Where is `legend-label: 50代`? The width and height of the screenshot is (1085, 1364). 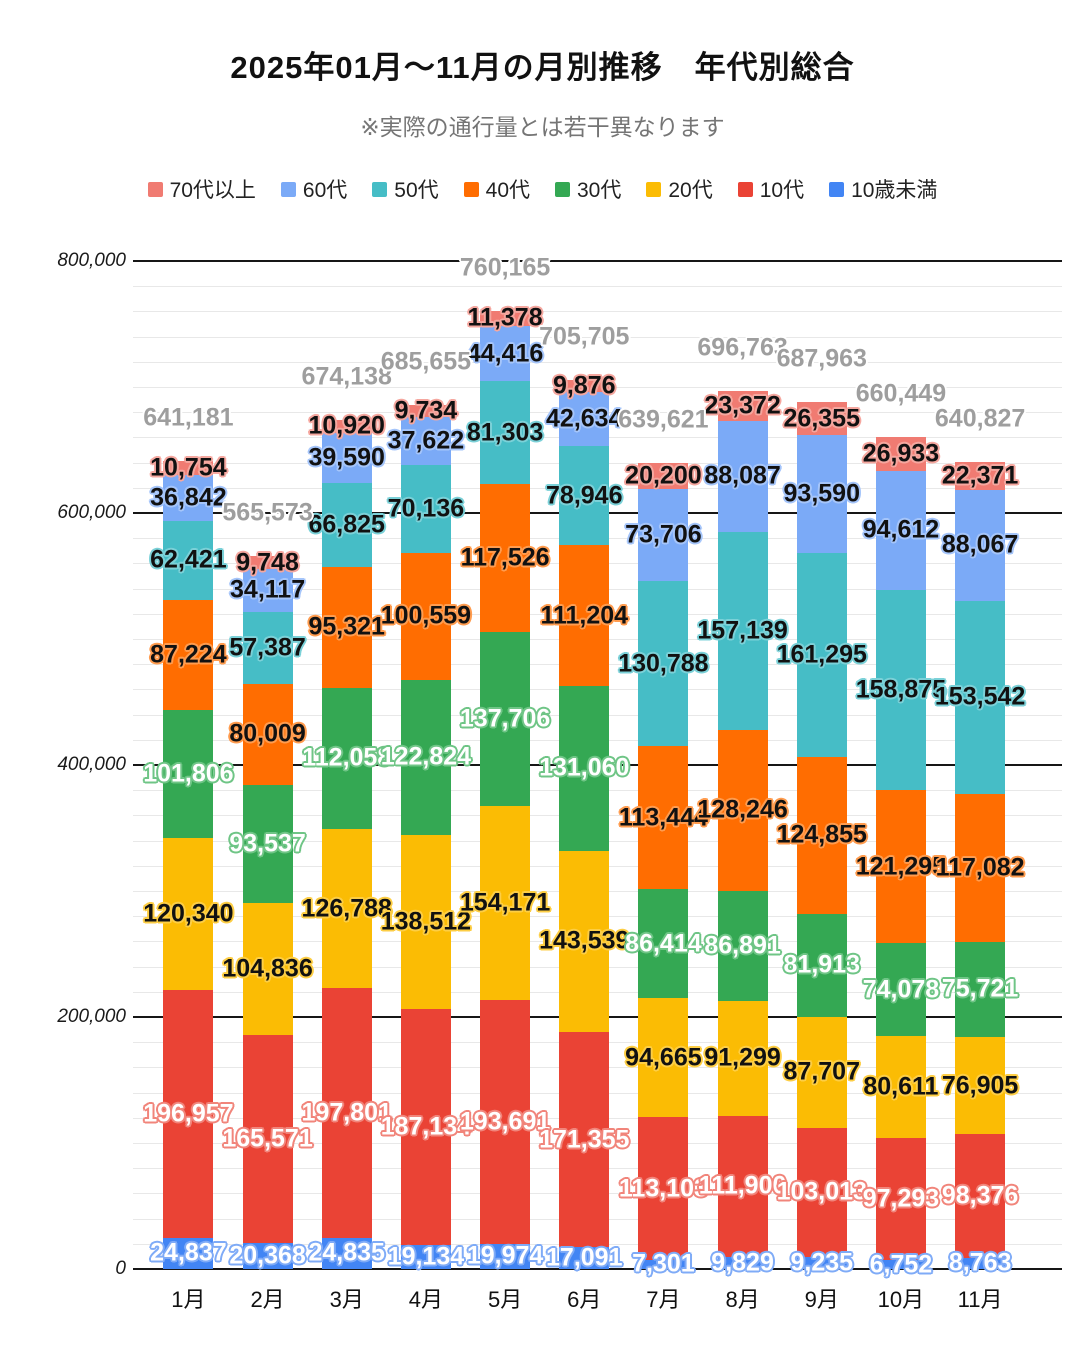 legend-label: 50代 is located at coordinates (416, 190).